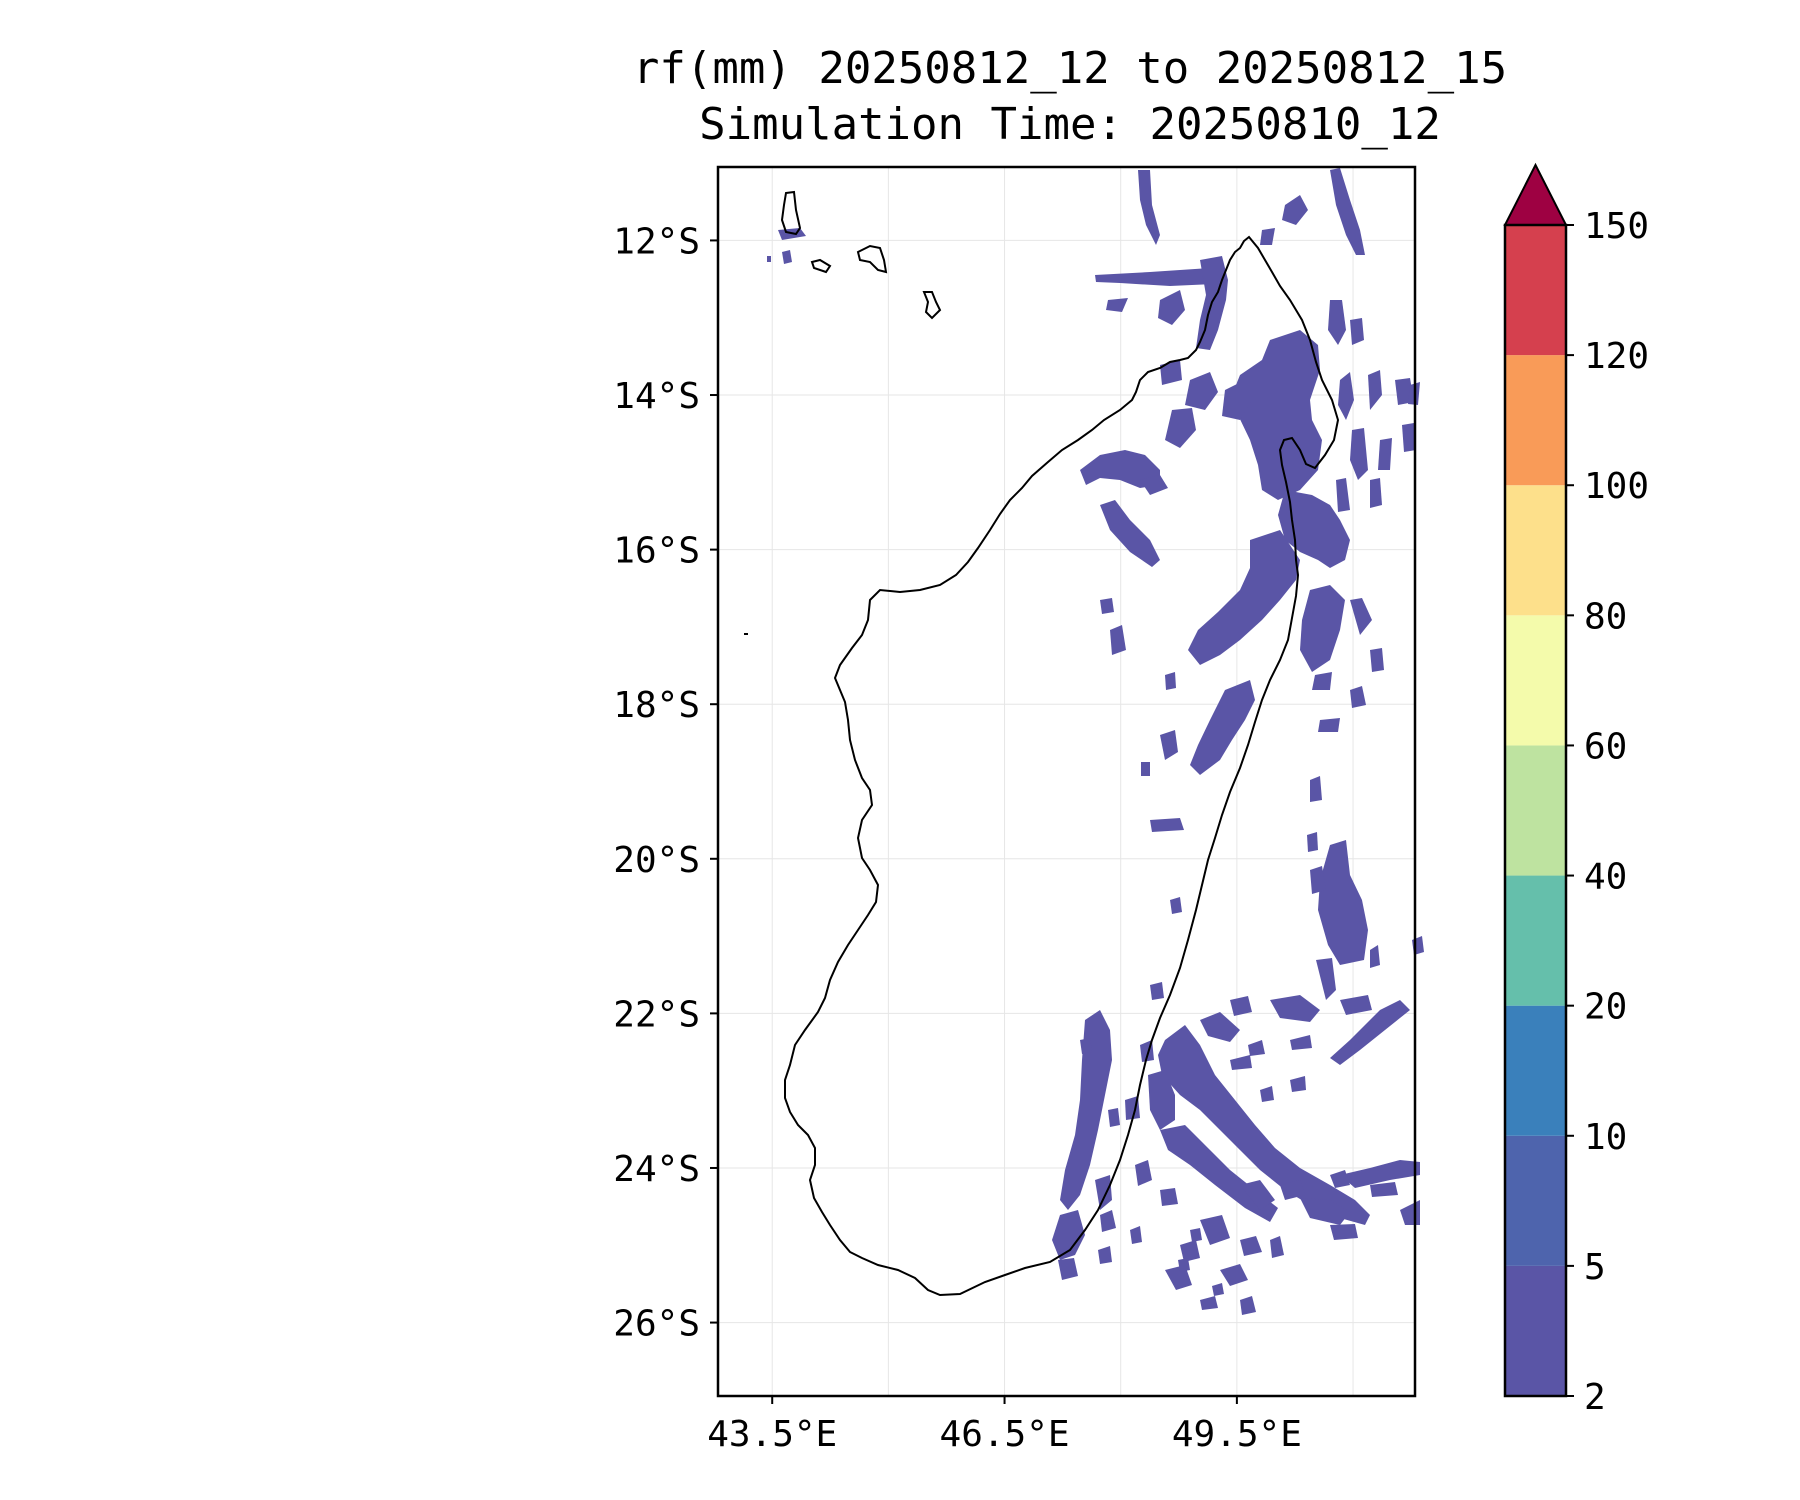 The width and height of the screenshot is (1800, 1500). What do you see at coordinates (1616, 356) in the screenshot?
I see `colorbar-tick-label: 120` at bounding box center [1616, 356].